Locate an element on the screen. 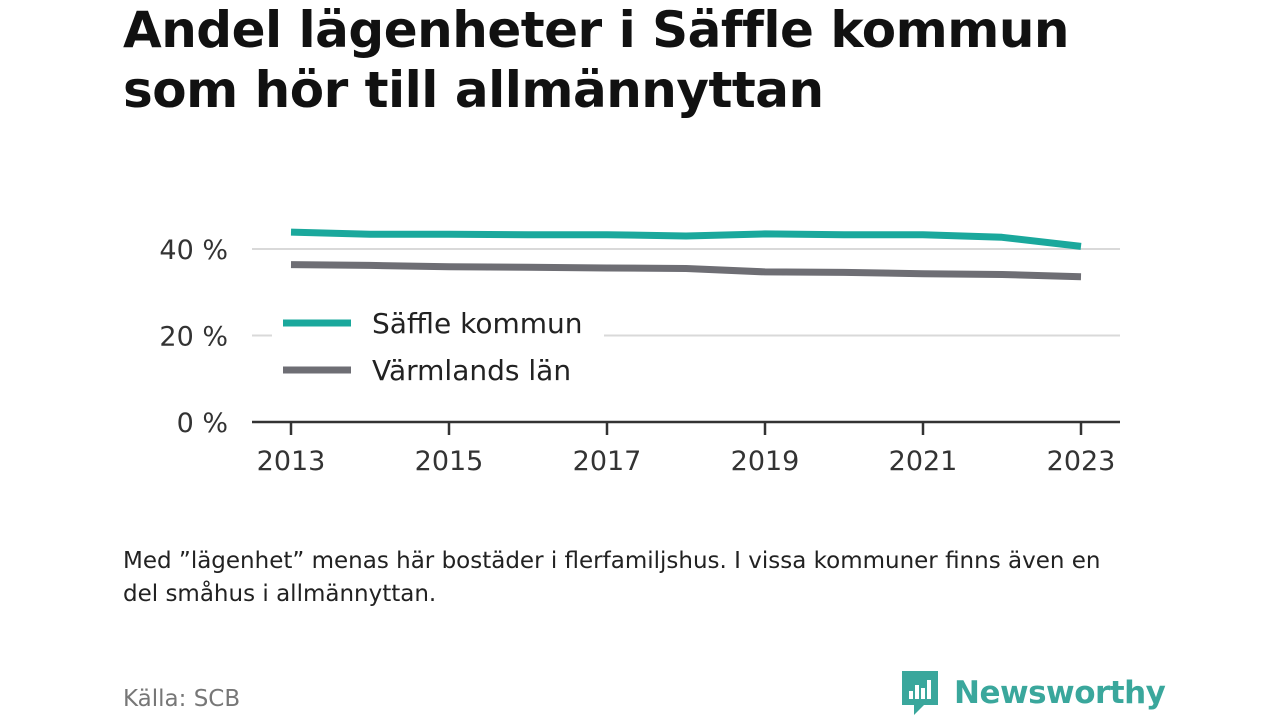 The height and width of the screenshot is (720, 1280). x-tick-label: 2015 is located at coordinates (449, 461).